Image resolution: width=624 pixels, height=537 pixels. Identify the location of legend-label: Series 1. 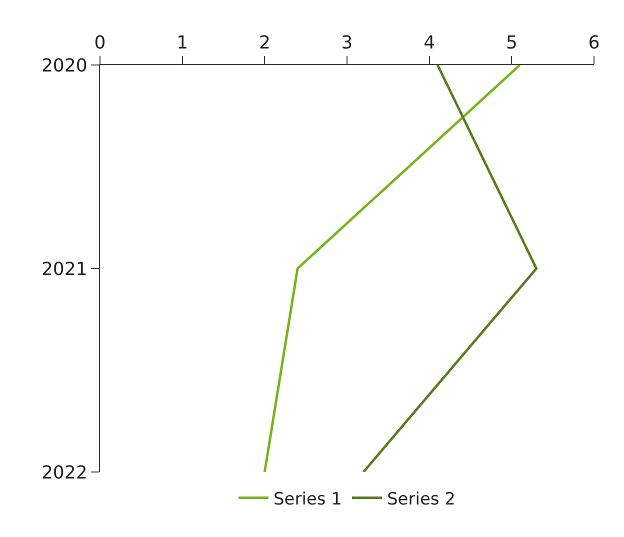
(308, 499).